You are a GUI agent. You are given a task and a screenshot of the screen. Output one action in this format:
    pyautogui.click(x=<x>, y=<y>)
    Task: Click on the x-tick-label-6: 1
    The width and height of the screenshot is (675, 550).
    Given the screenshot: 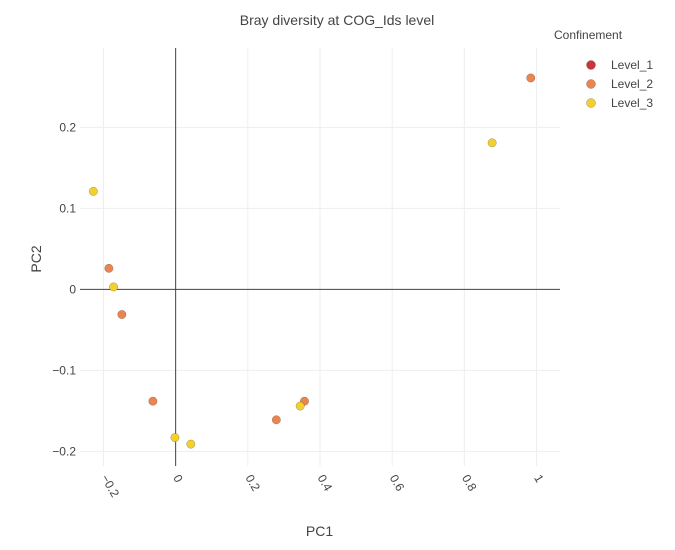 What is the action you would take?
    pyautogui.click(x=539, y=478)
    